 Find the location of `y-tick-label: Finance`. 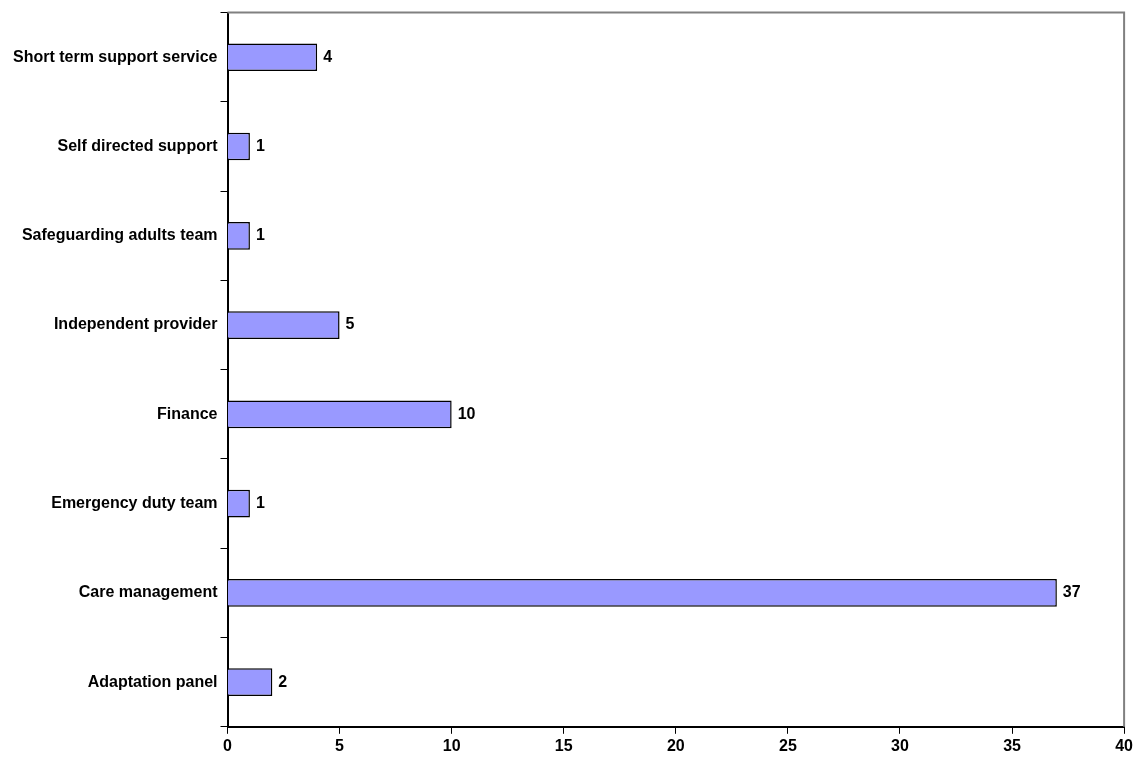

y-tick-label: Finance is located at coordinates (187, 413).